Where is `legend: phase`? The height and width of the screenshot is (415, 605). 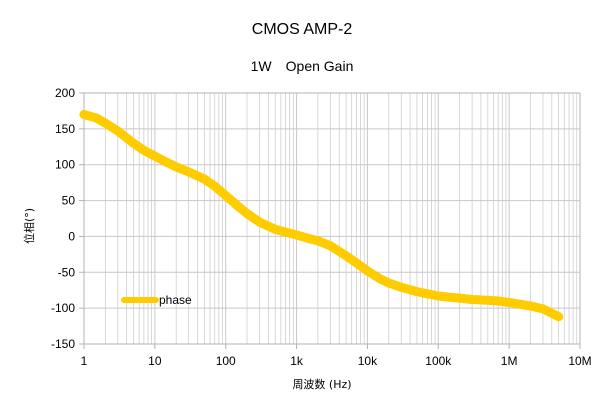
legend: phase is located at coordinates (156, 300).